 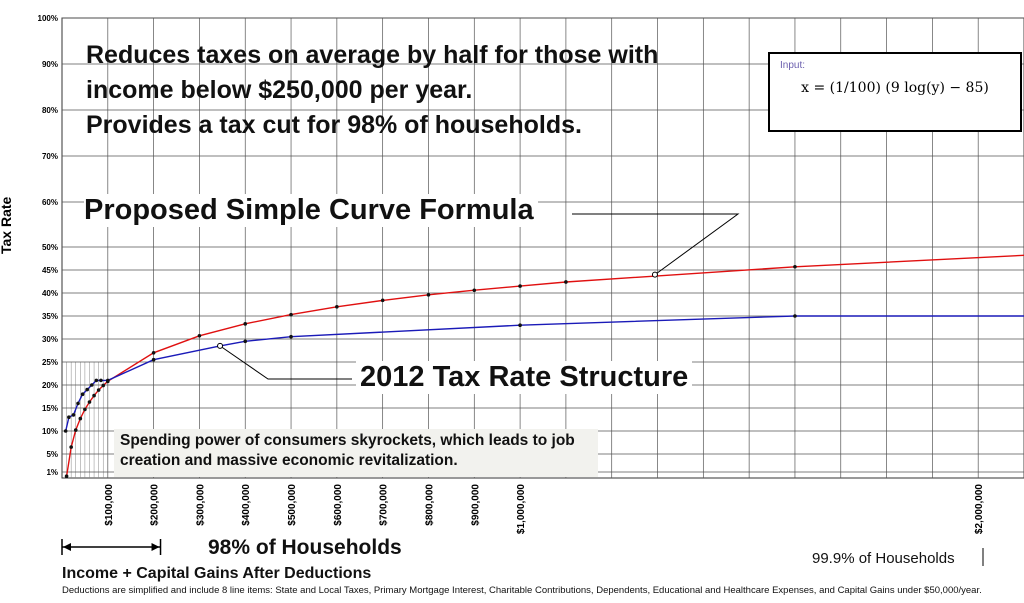 What do you see at coordinates (524, 377) in the screenshot?
I see `structure-2012-label: 2012 Tax Rate Structure` at bounding box center [524, 377].